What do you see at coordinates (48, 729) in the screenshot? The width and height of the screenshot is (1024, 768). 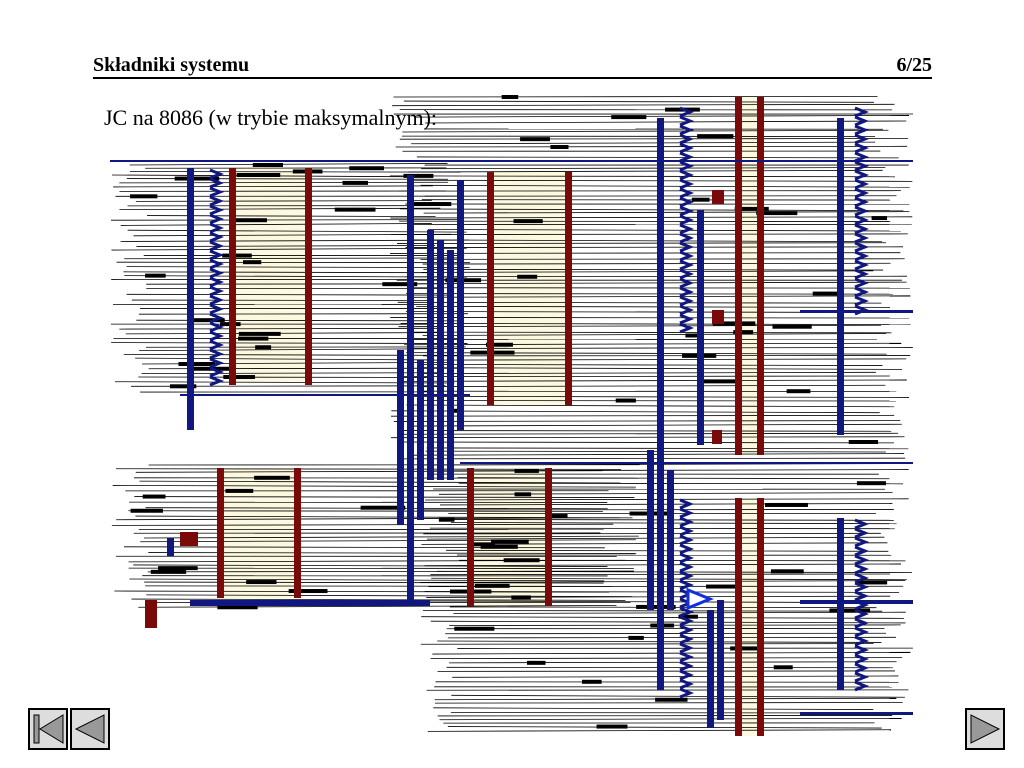 I see `first-slide-button` at bounding box center [48, 729].